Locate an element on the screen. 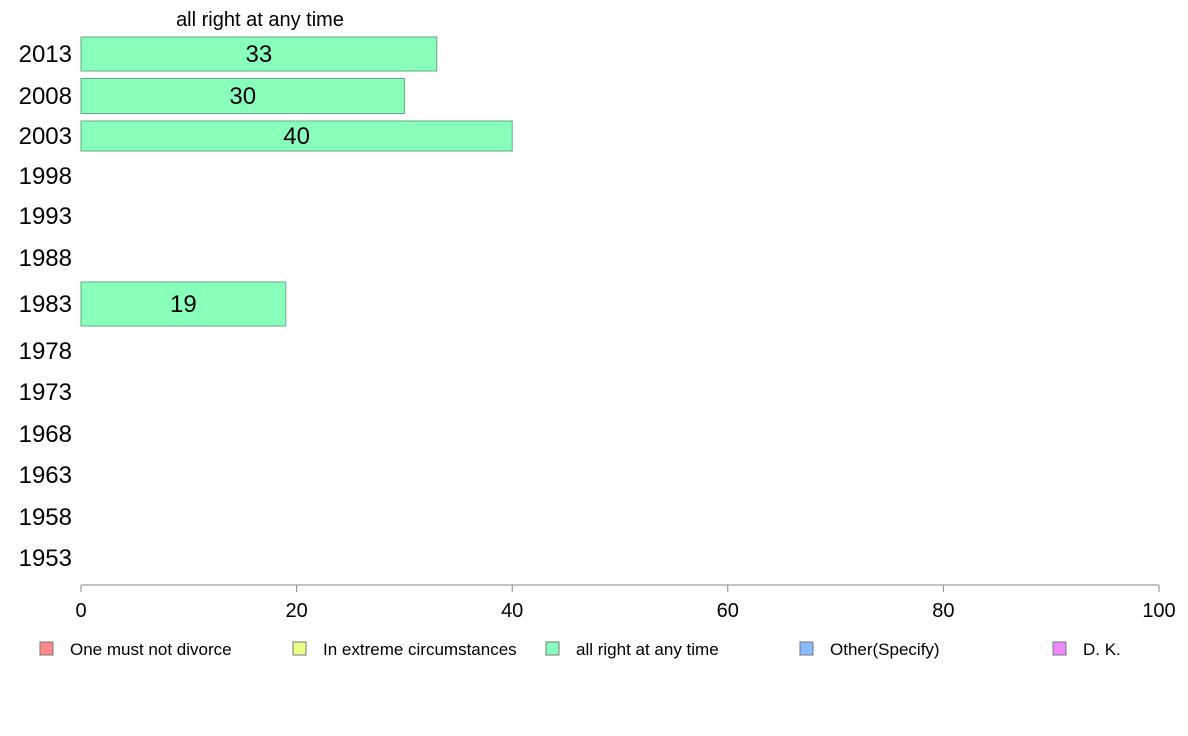  y-tick-label: 1988 is located at coordinates (45, 258).